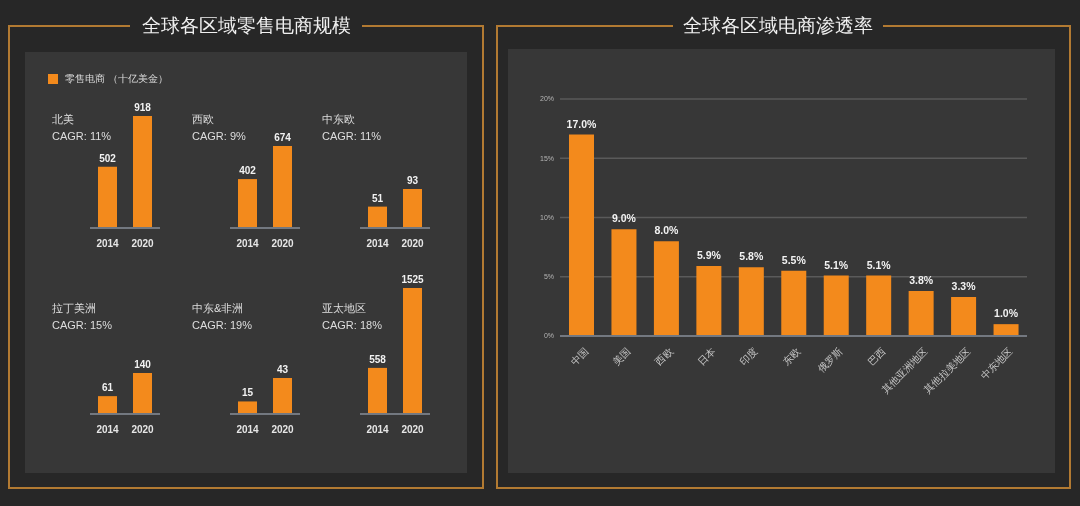 The width and height of the screenshot is (1080, 506). Describe the element at coordinates (921, 279) in the screenshot. I see `data-label: 3.8%` at that location.